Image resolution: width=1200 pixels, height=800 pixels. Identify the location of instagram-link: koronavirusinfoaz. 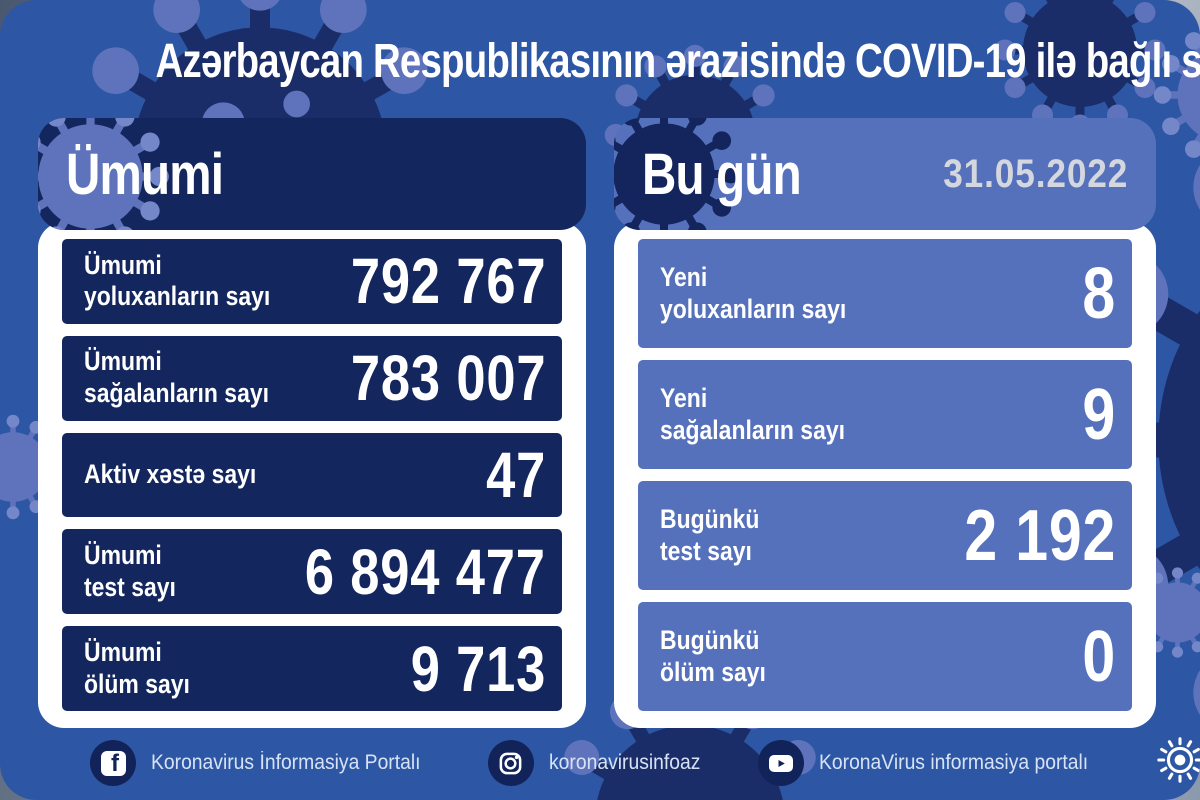
(600, 763).